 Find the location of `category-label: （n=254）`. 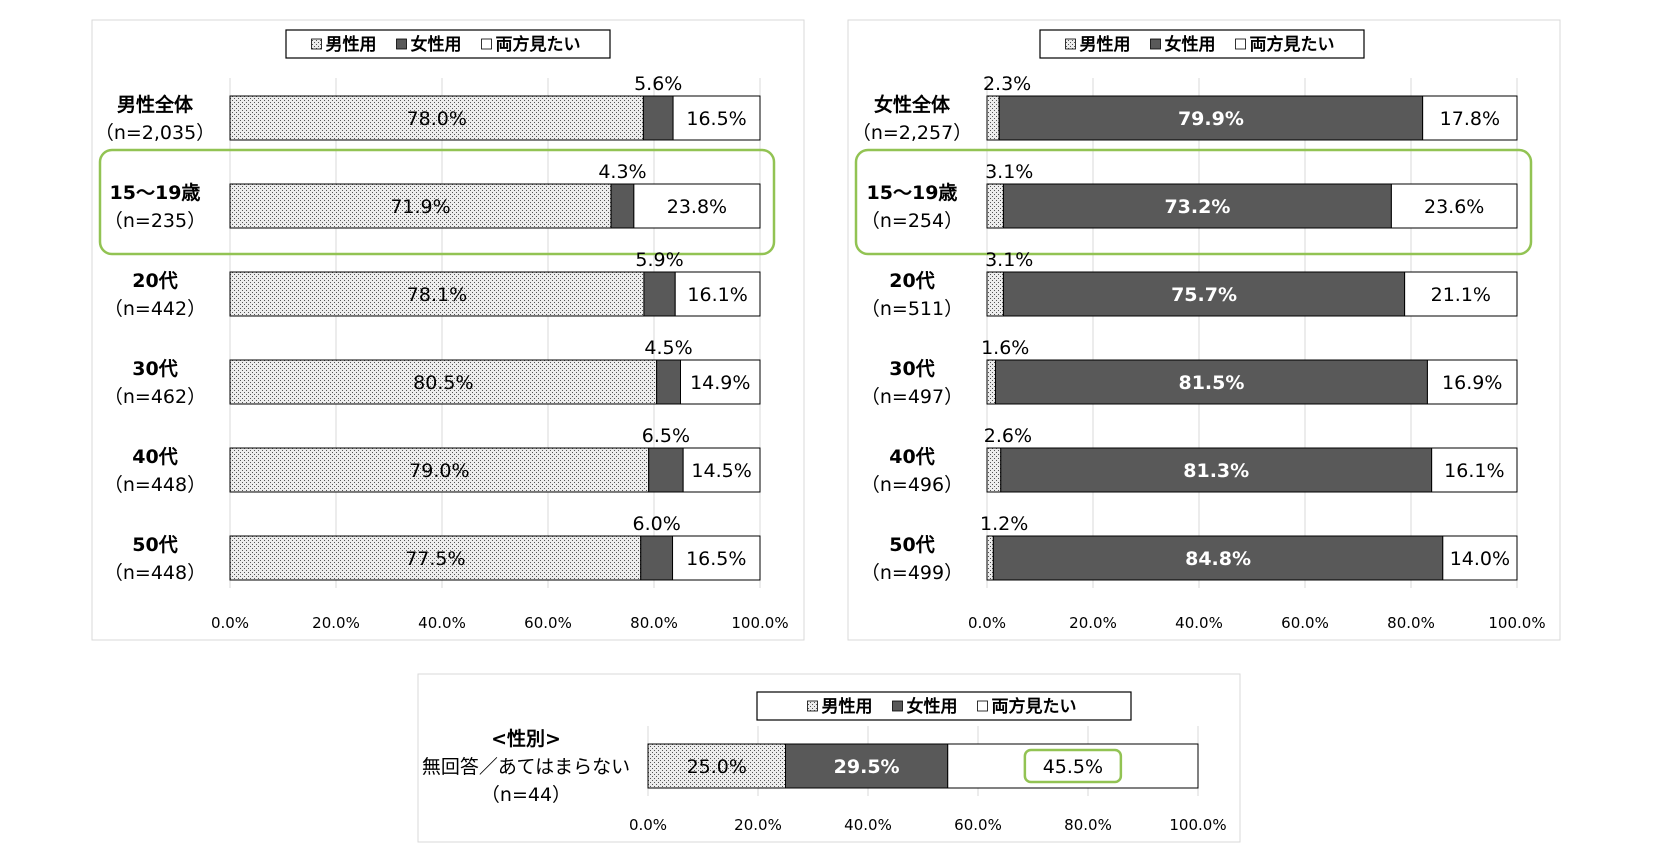

category-label: （n=254） is located at coordinates (912, 221).